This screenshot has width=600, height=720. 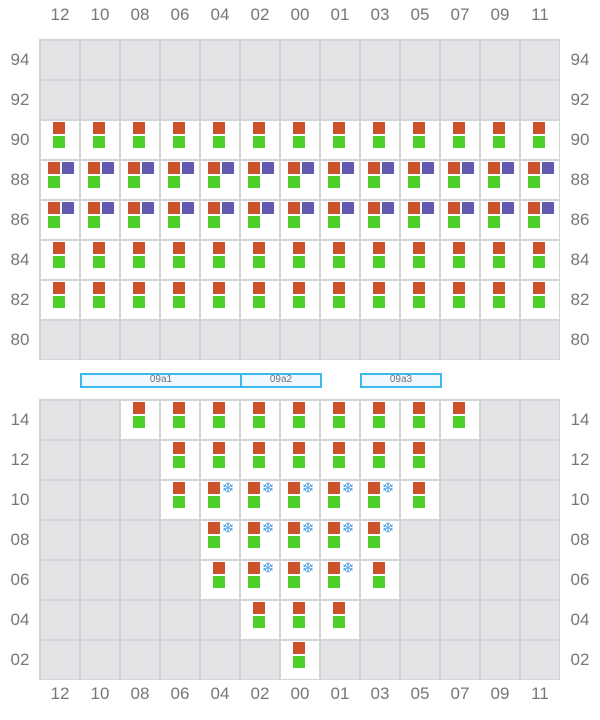 What do you see at coordinates (281, 380) in the screenshot?
I see `zone-bar: 09a2` at bounding box center [281, 380].